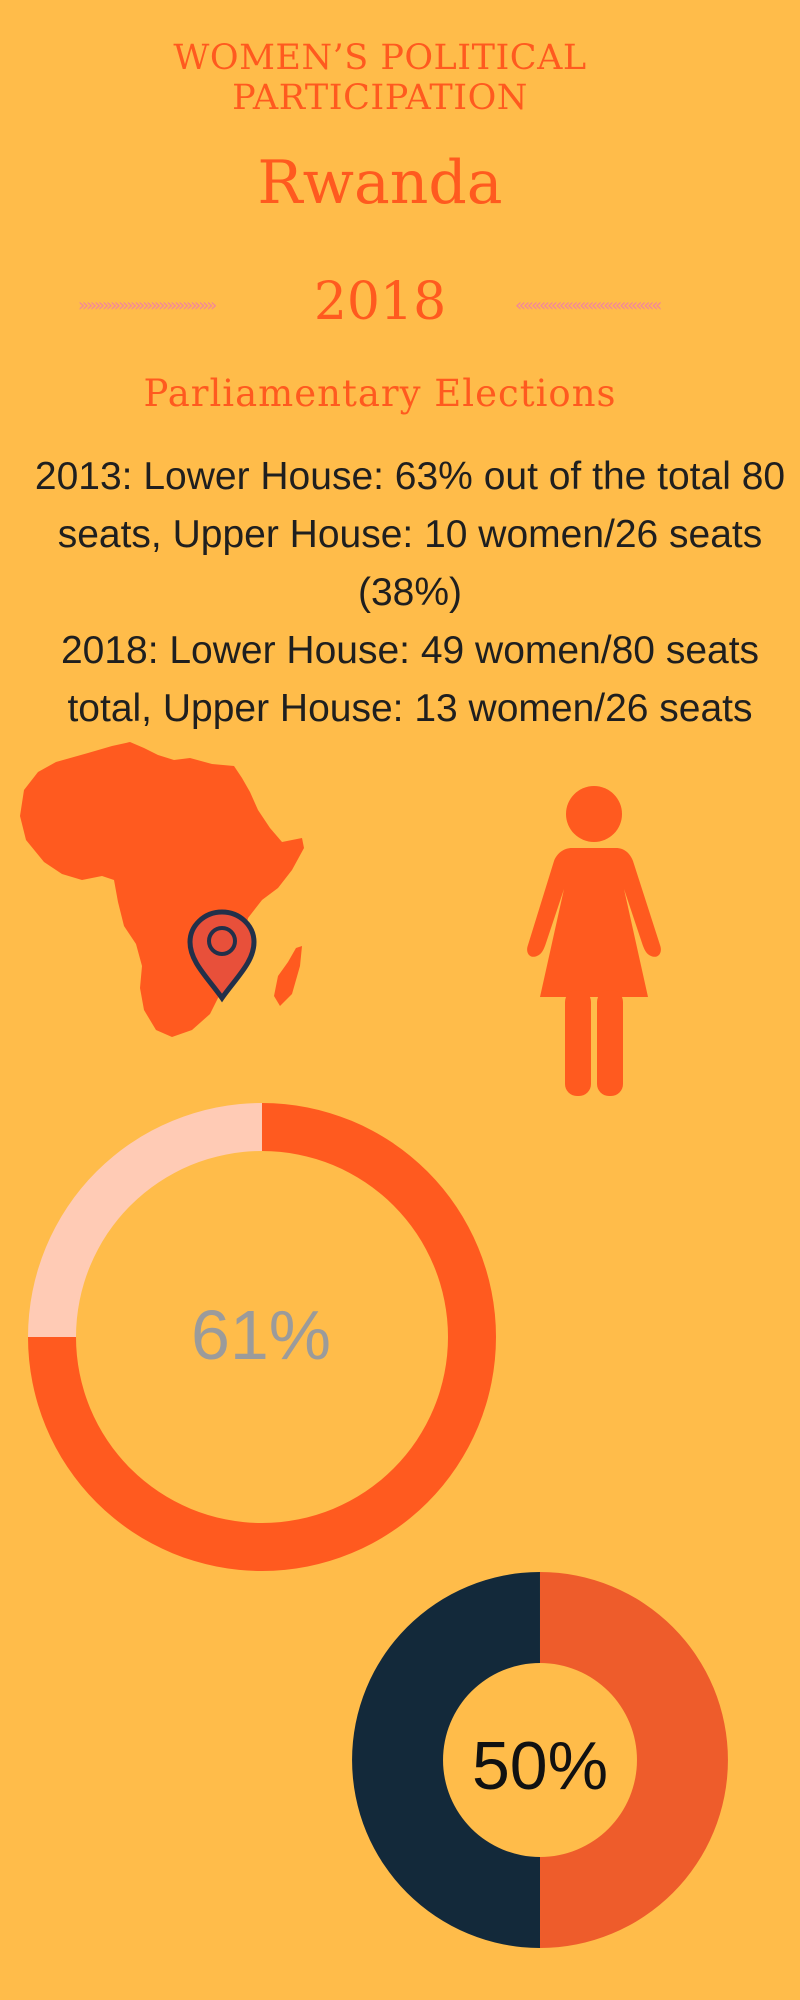  Describe the element at coordinates (380, 393) in the screenshot. I see `subtitle: Parliamentary Elections` at that location.